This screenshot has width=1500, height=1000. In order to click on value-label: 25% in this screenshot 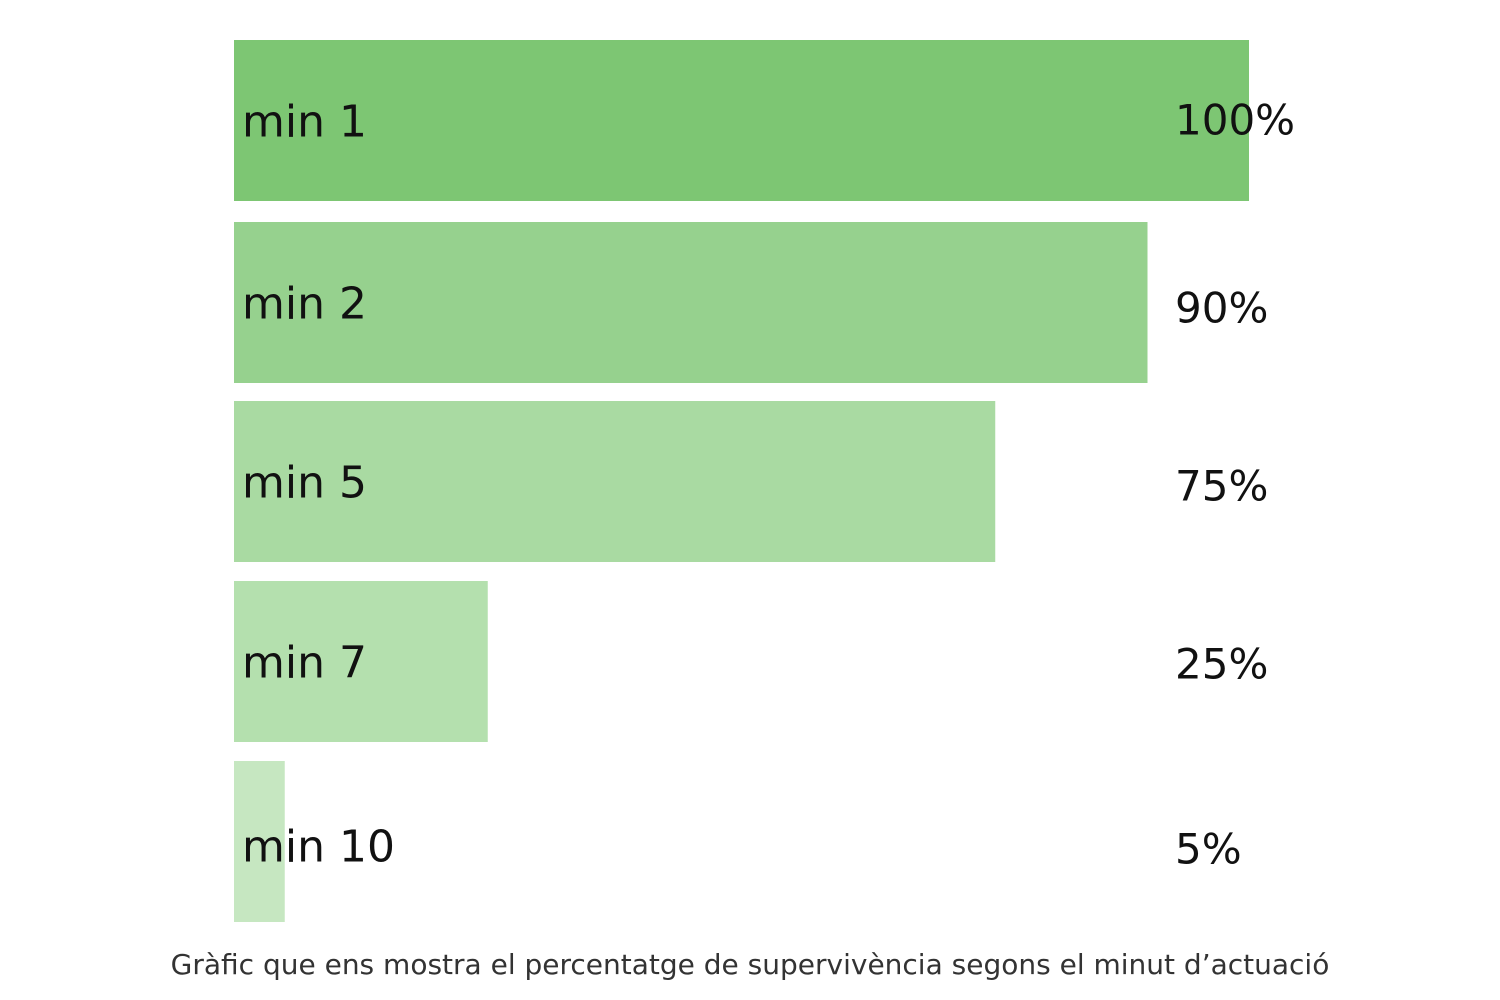, I will do `click(1221, 664)`.